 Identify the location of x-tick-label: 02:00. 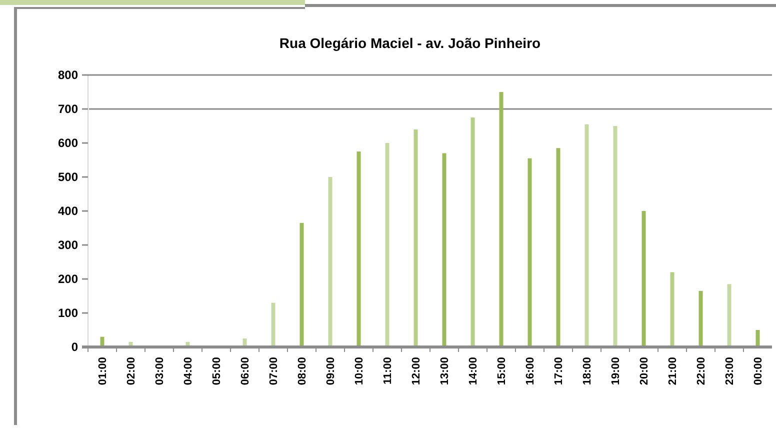
(132, 371).